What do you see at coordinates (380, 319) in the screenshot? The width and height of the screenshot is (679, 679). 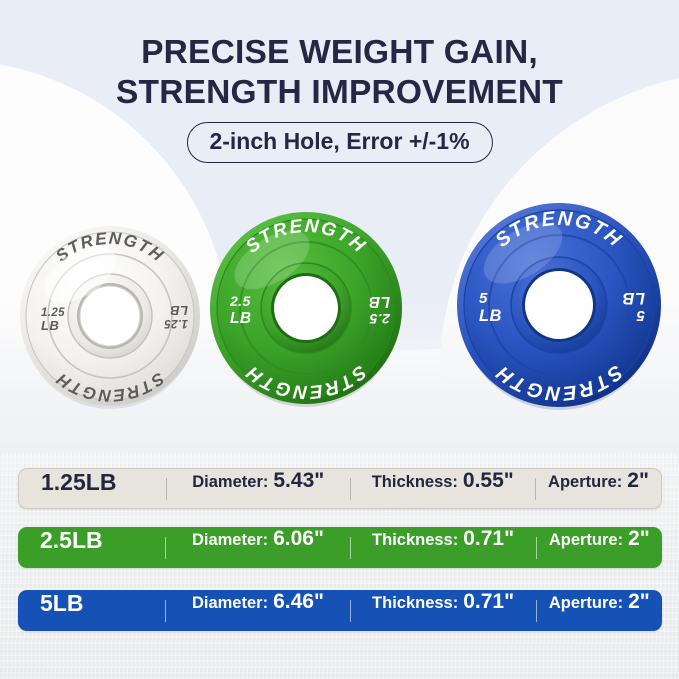 I see `plate-weight-value-right-2-5lb: 2.5` at bounding box center [380, 319].